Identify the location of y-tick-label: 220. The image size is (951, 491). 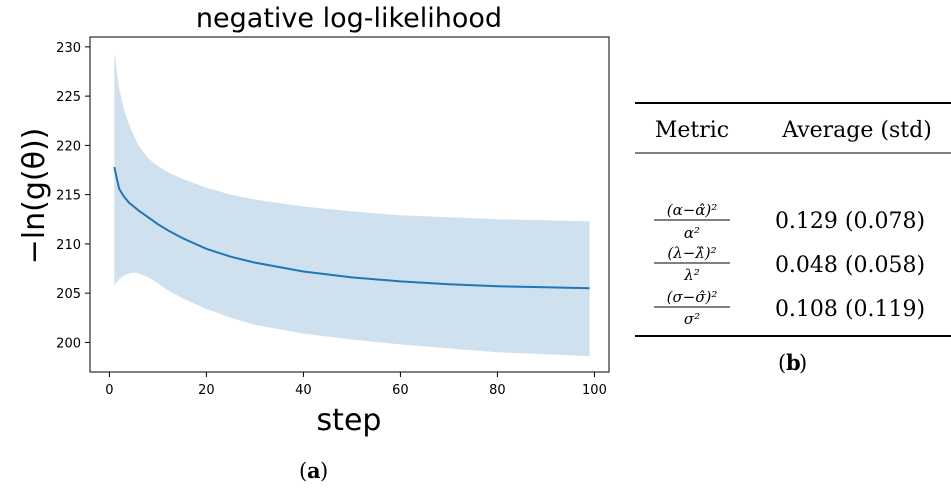
(68, 146).